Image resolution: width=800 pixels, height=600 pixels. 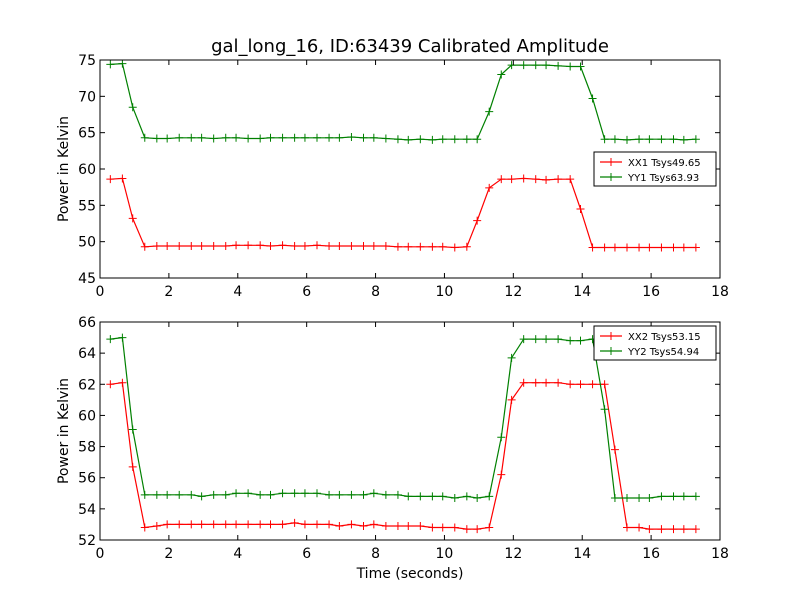 I want to click on legend-entry-label: XX2 Tsys53.15, so click(x=664, y=337).